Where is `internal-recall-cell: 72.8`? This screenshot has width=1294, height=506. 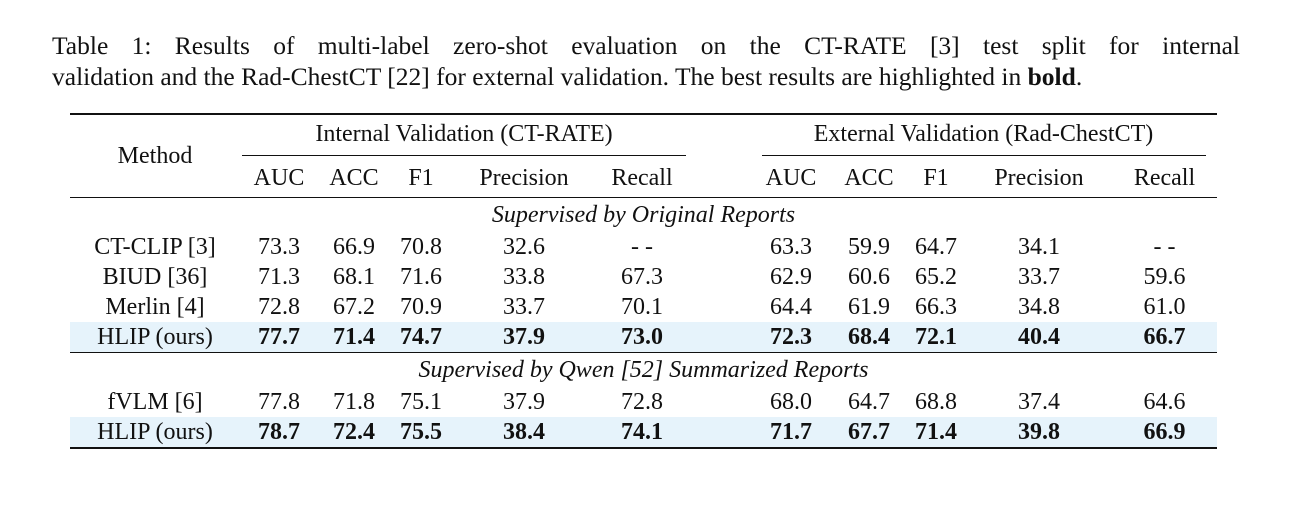 internal-recall-cell: 72.8 is located at coordinates (642, 402).